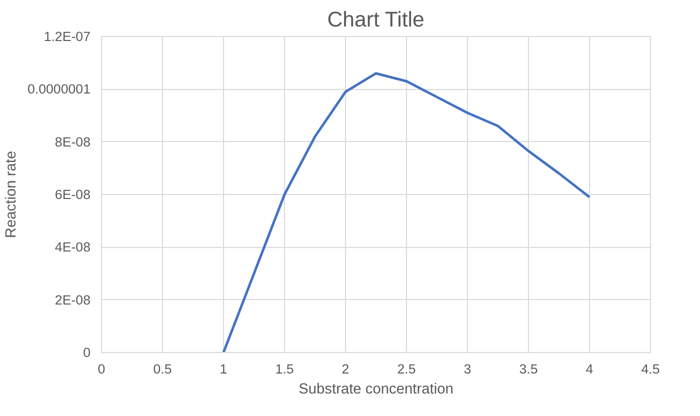  Describe the element at coordinates (72, 194) in the screenshot. I see `y-tick-label: 6E-08` at that location.